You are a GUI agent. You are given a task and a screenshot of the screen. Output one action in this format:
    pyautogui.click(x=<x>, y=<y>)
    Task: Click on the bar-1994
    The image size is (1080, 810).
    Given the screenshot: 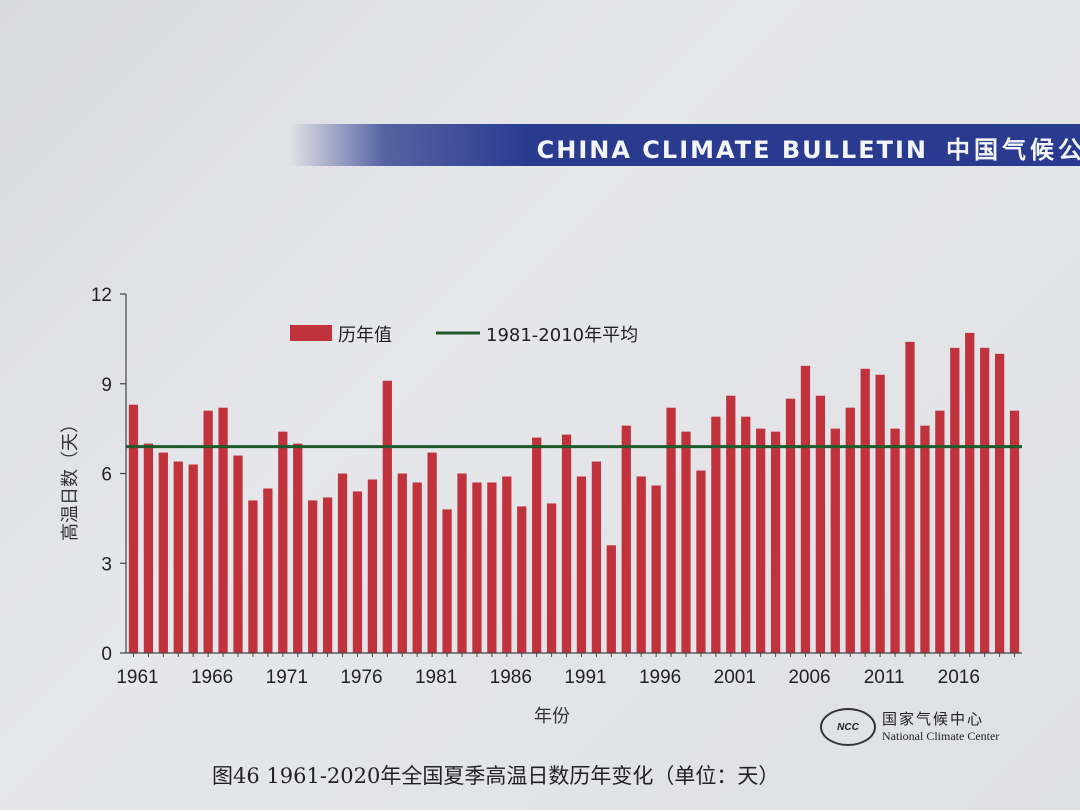 What is the action you would take?
    pyautogui.click(x=626, y=539)
    